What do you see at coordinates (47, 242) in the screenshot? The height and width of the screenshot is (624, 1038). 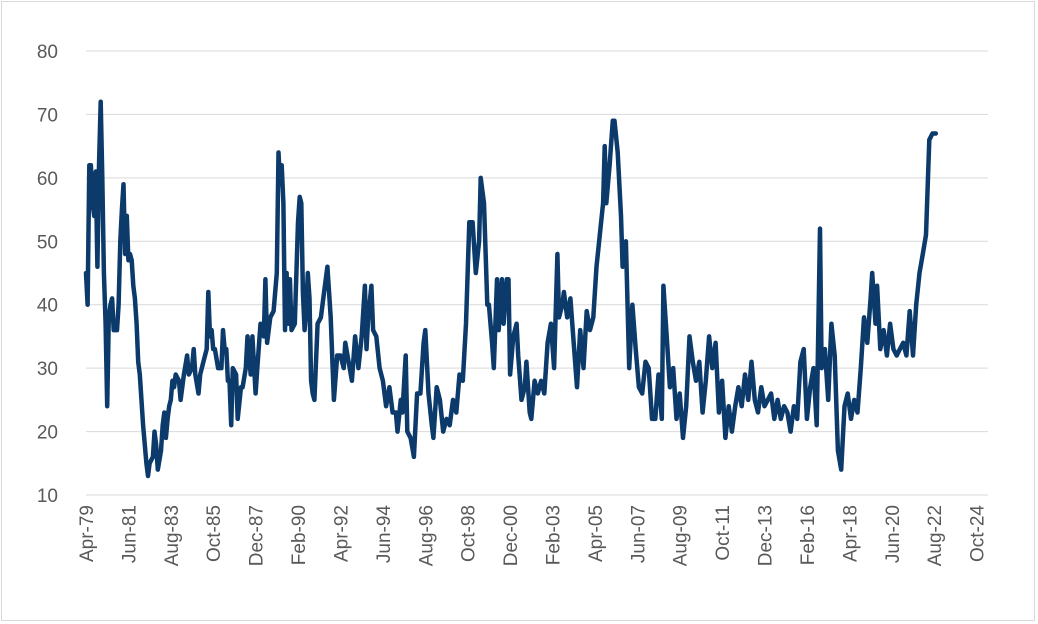 I see `y-tick-label: 50` at bounding box center [47, 242].